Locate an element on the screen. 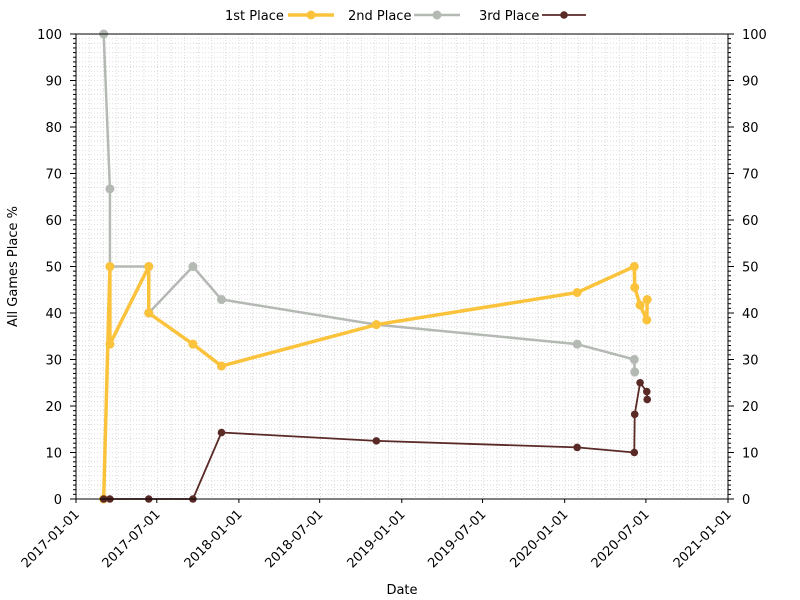 The height and width of the screenshot is (600, 800). x-tick-label: 2020-01-01 is located at coordinates (539, 539).